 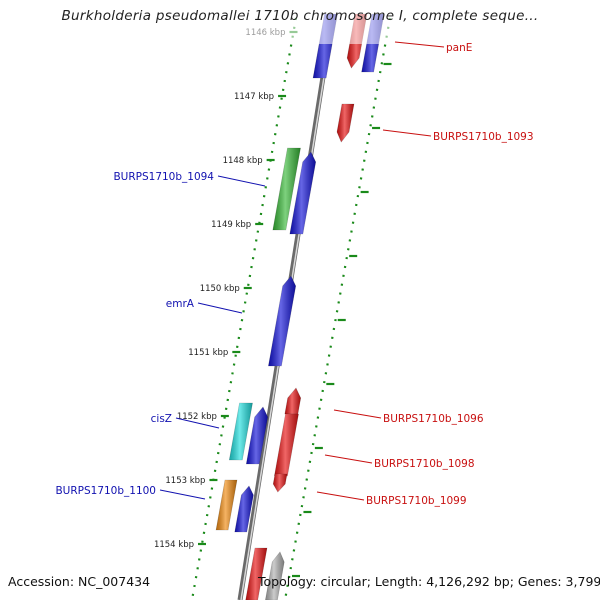 What do you see at coordinates (459, 48) in the screenshot?
I see `feature-label-right: panE` at bounding box center [459, 48].